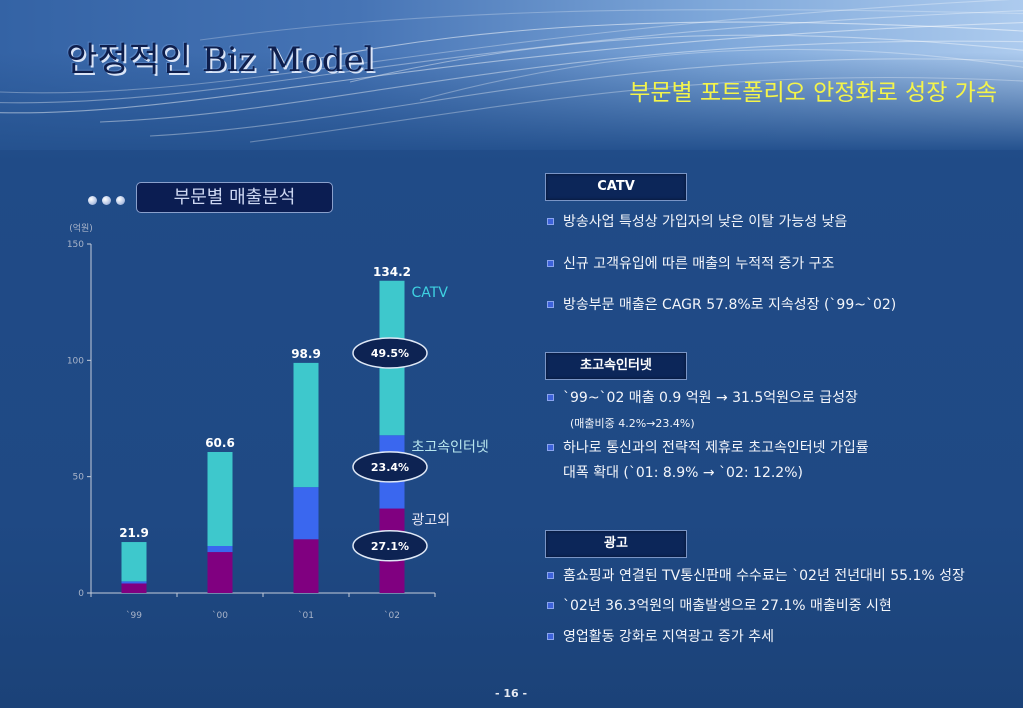 This screenshot has width=1023, height=708. Describe the element at coordinates (81, 228) in the screenshot. I see `y-axis-unit-label: (억원)` at that location.